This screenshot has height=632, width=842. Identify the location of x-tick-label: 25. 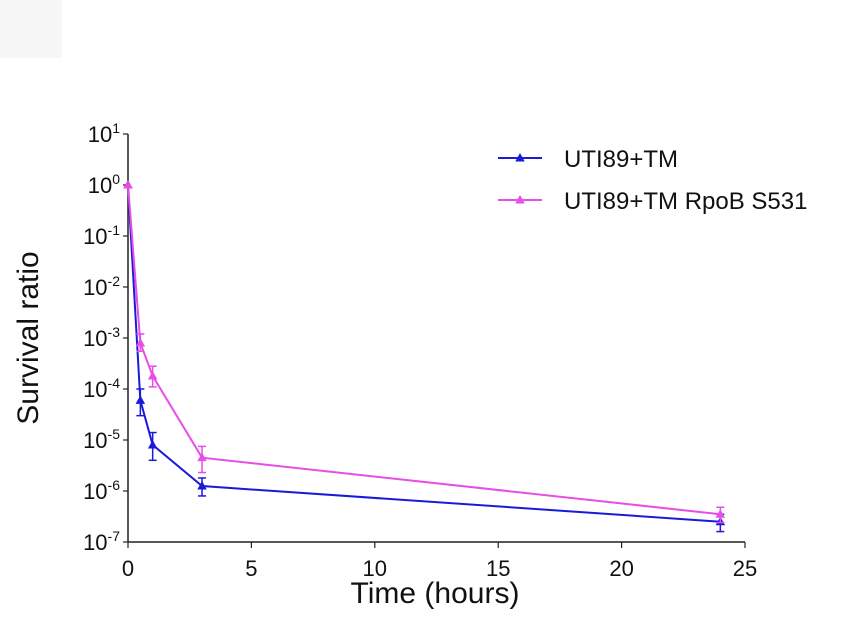
(745, 568).